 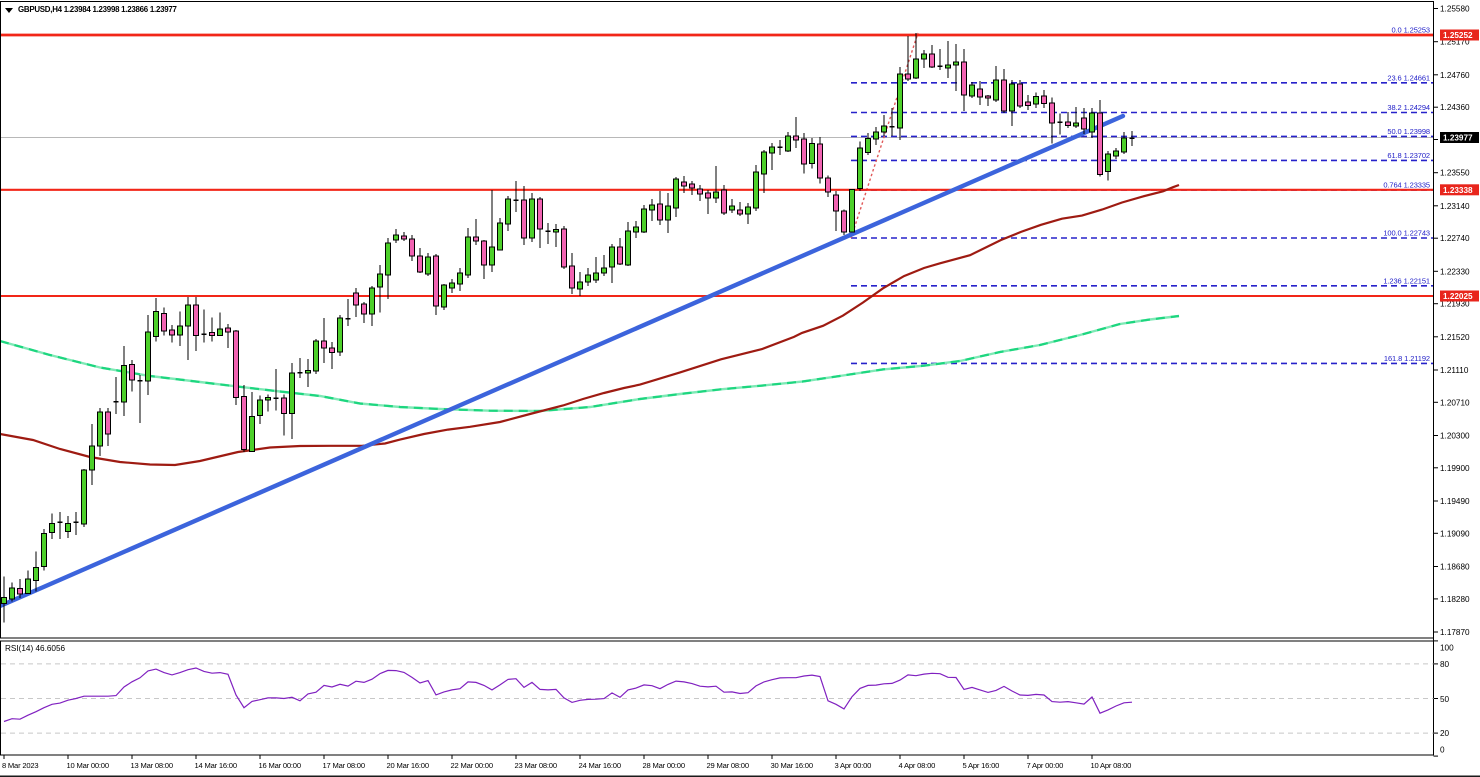 I want to click on svg-text: 10 Mar 00:00, so click(x=88, y=765).